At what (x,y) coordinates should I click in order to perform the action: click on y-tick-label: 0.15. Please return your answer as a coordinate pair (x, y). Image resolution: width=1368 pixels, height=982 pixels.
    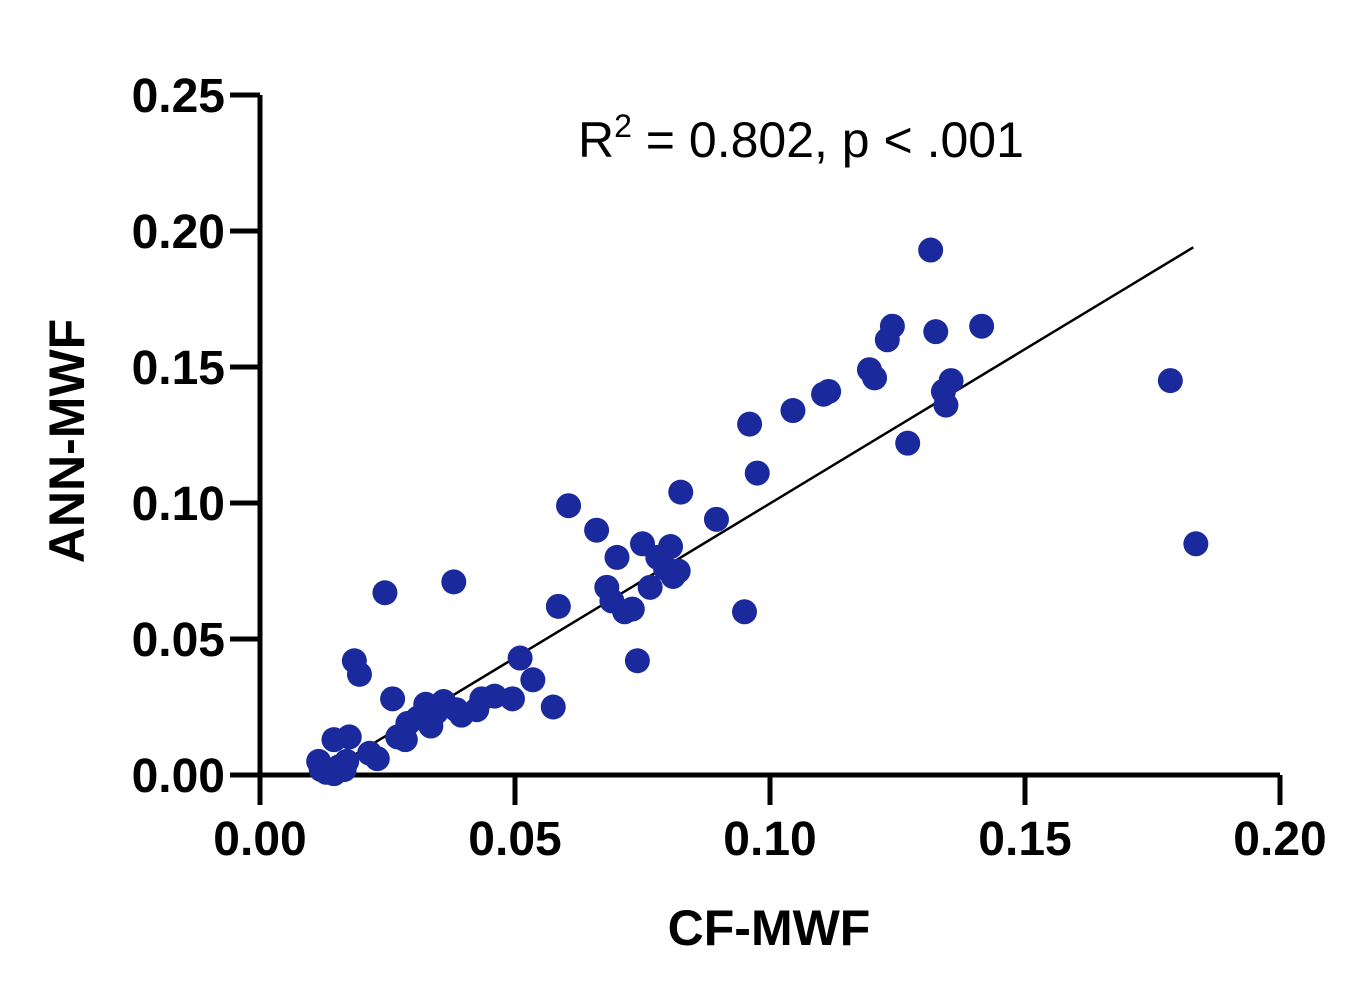
    Looking at the image, I should click on (178, 368).